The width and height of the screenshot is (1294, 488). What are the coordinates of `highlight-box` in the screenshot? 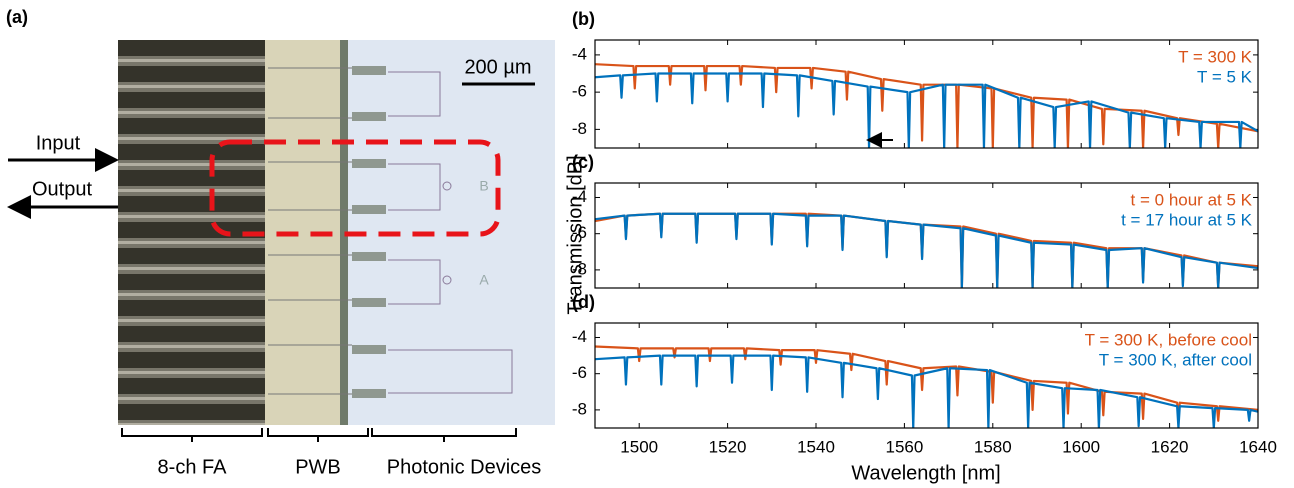 It's located at (355, 188).